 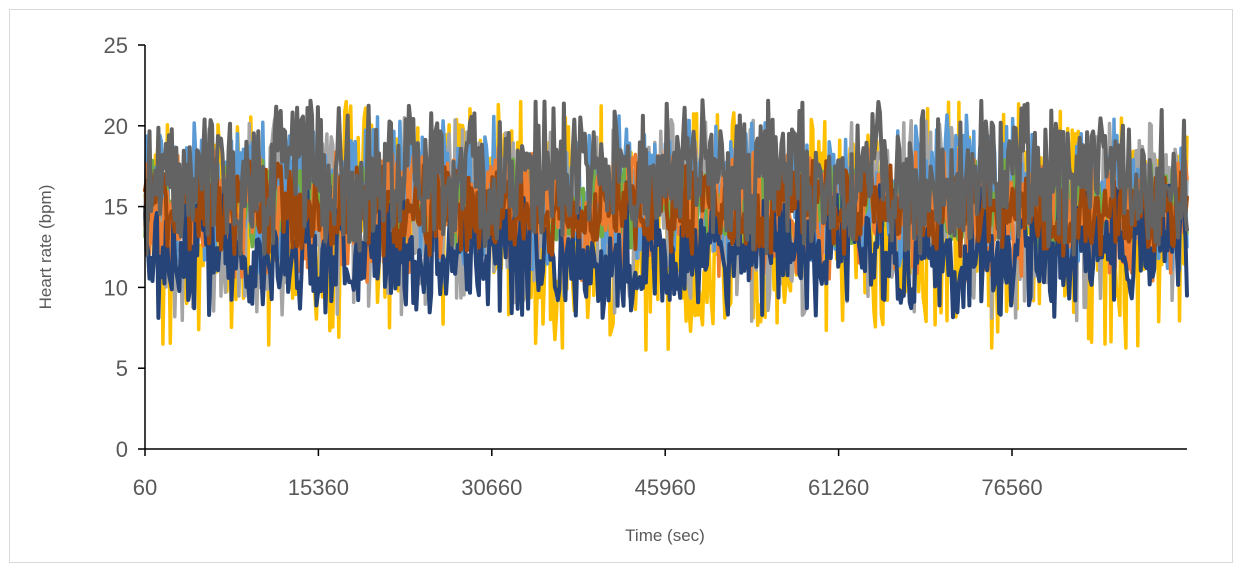 I want to click on x-tick-label: 30660, so click(x=491, y=487).